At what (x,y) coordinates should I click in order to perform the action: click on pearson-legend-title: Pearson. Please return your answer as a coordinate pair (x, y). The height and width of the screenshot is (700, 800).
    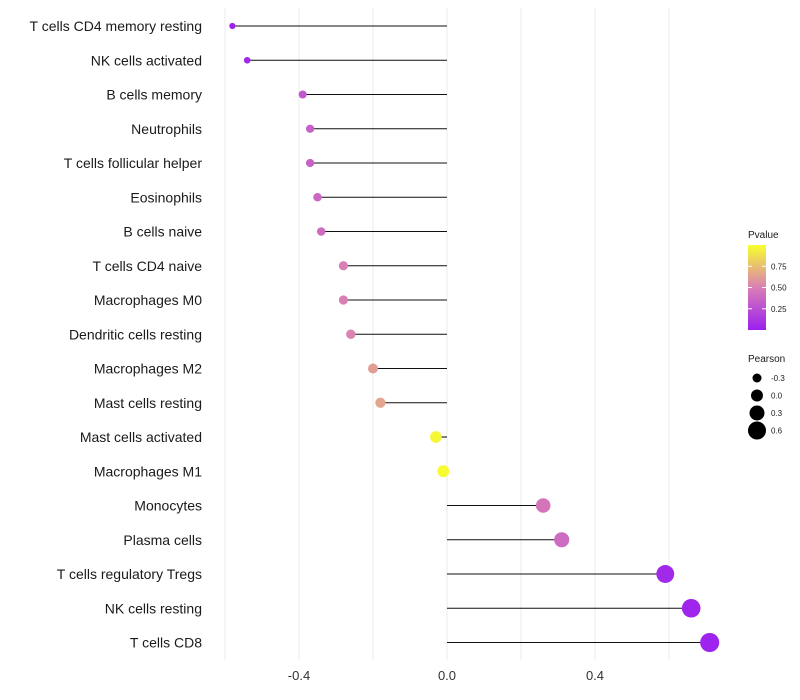
    Looking at the image, I should click on (766, 359).